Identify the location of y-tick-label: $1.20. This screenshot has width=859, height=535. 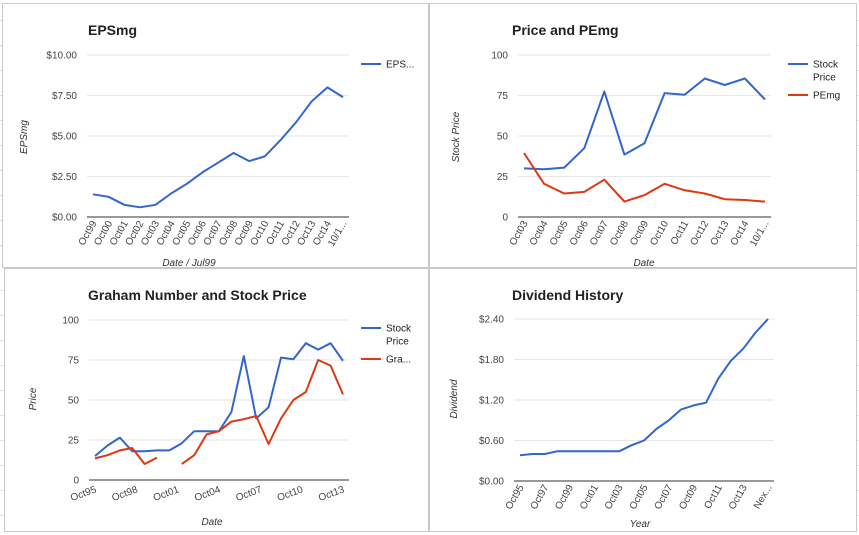
(491, 401).